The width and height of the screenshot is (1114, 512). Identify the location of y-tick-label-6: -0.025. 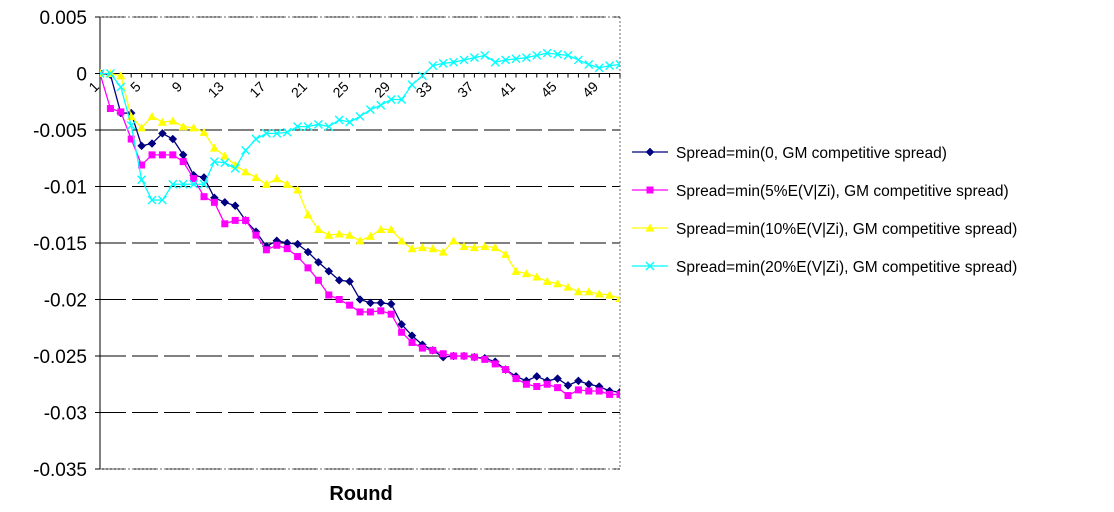
(60, 357).